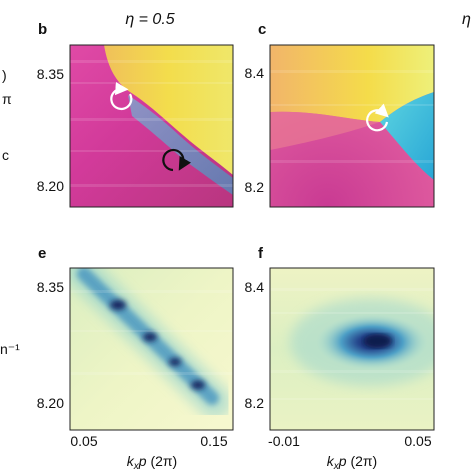  What do you see at coordinates (42, 253) in the screenshot?
I see `panel-e-letter: e` at bounding box center [42, 253].